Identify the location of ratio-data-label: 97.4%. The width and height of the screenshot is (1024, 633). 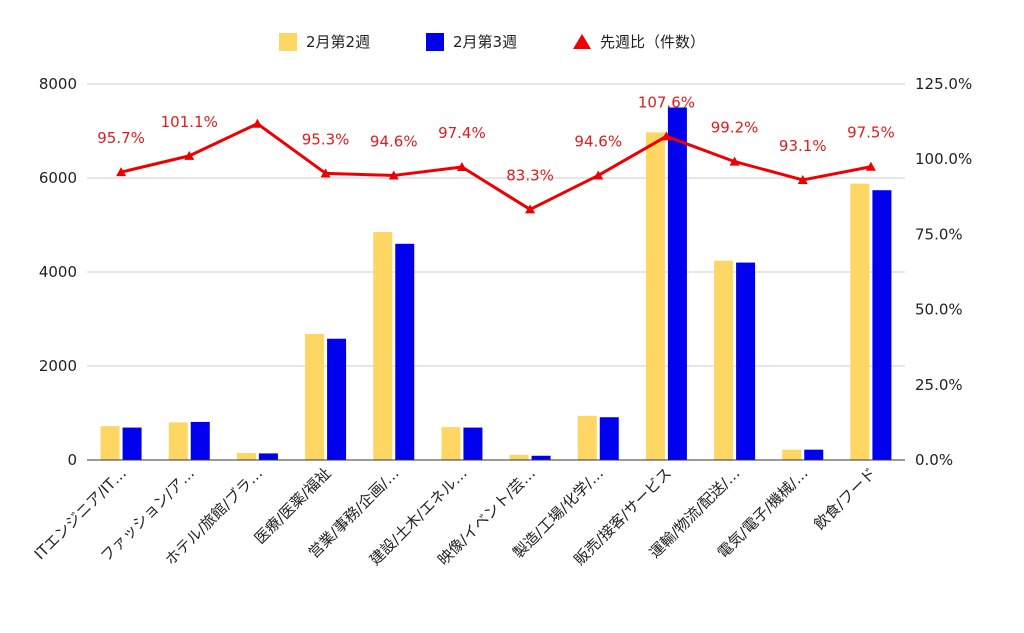
(462, 133).